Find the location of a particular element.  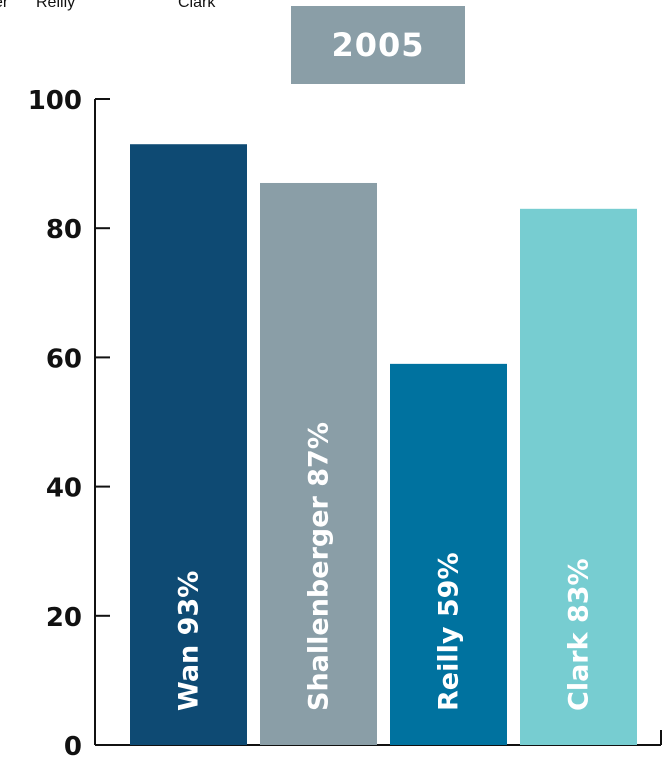

y-tick-label: 20 is located at coordinates (64, 618).